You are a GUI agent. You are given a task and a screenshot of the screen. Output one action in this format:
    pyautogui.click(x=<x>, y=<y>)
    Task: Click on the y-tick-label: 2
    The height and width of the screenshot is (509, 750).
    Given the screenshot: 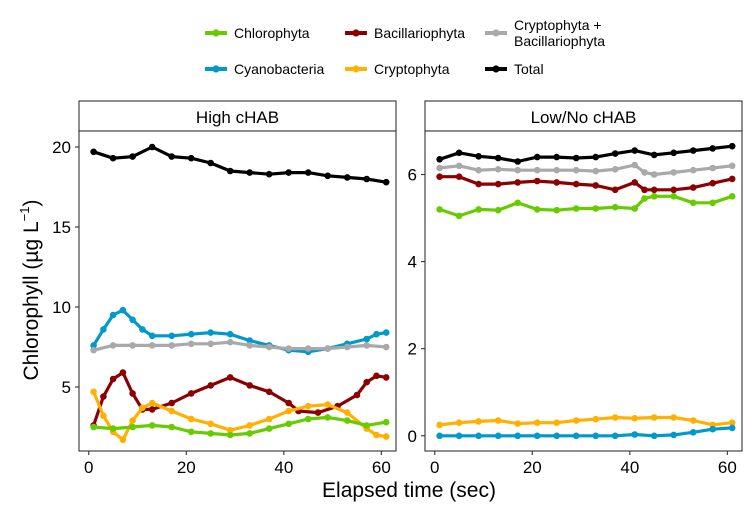 What is the action you would take?
    pyautogui.click(x=412, y=349)
    